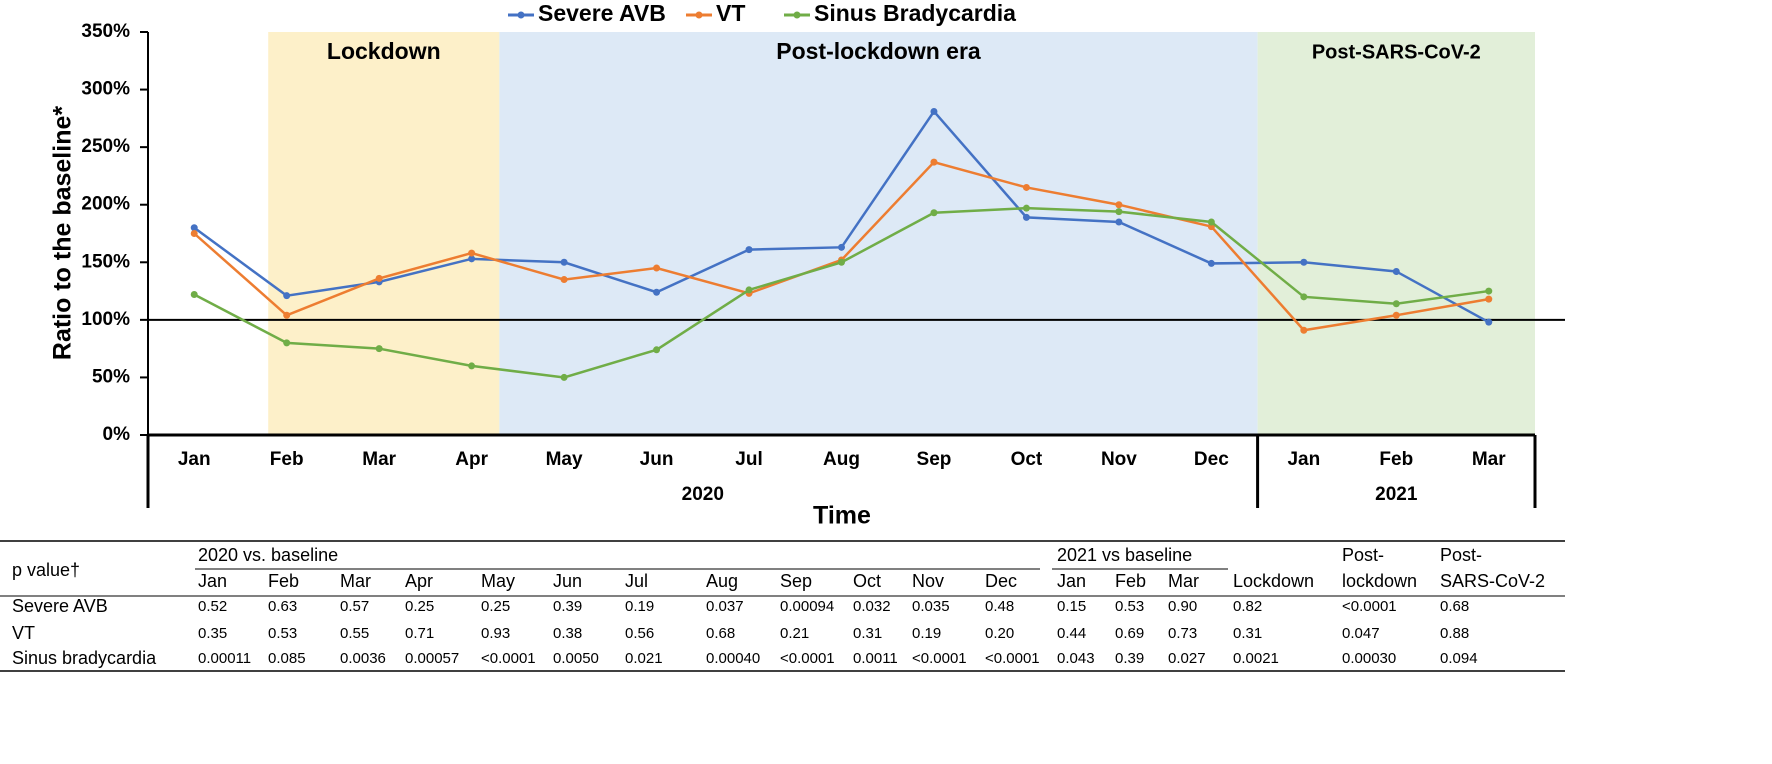 The image size is (1772, 764). What do you see at coordinates (1273, 581) in the screenshot?
I see `table-column-header: Lockdown` at bounding box center [1273, 581].